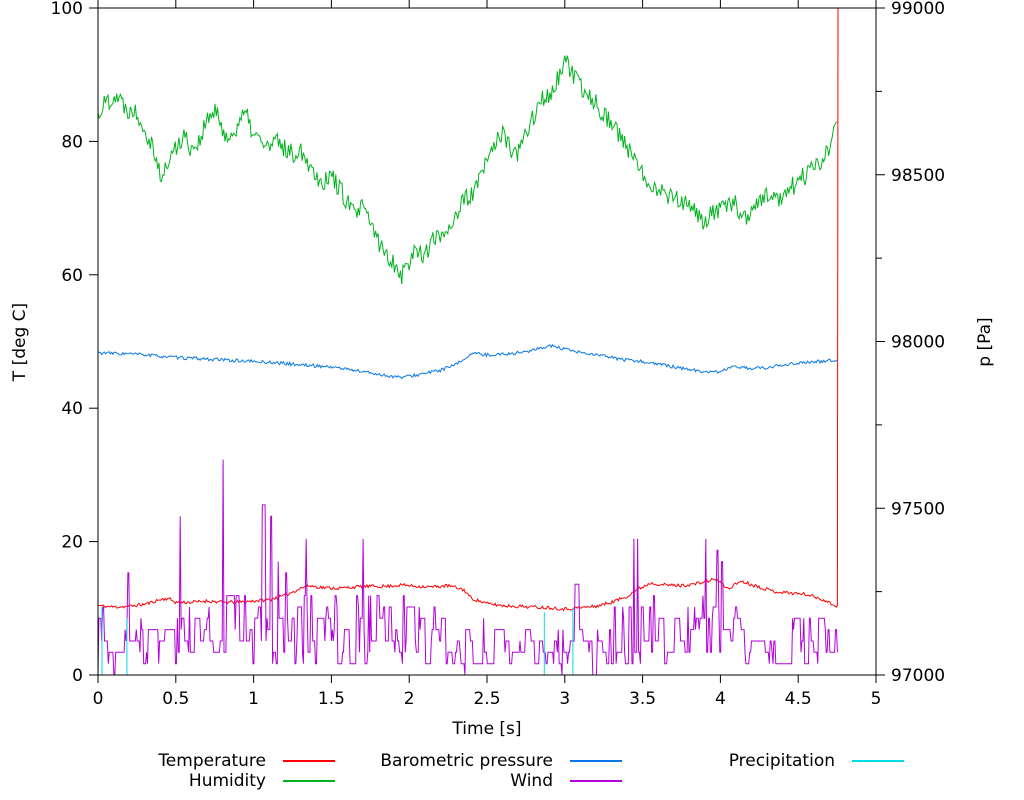  I want to click on y-tick-label: 40, so click(72, 409).